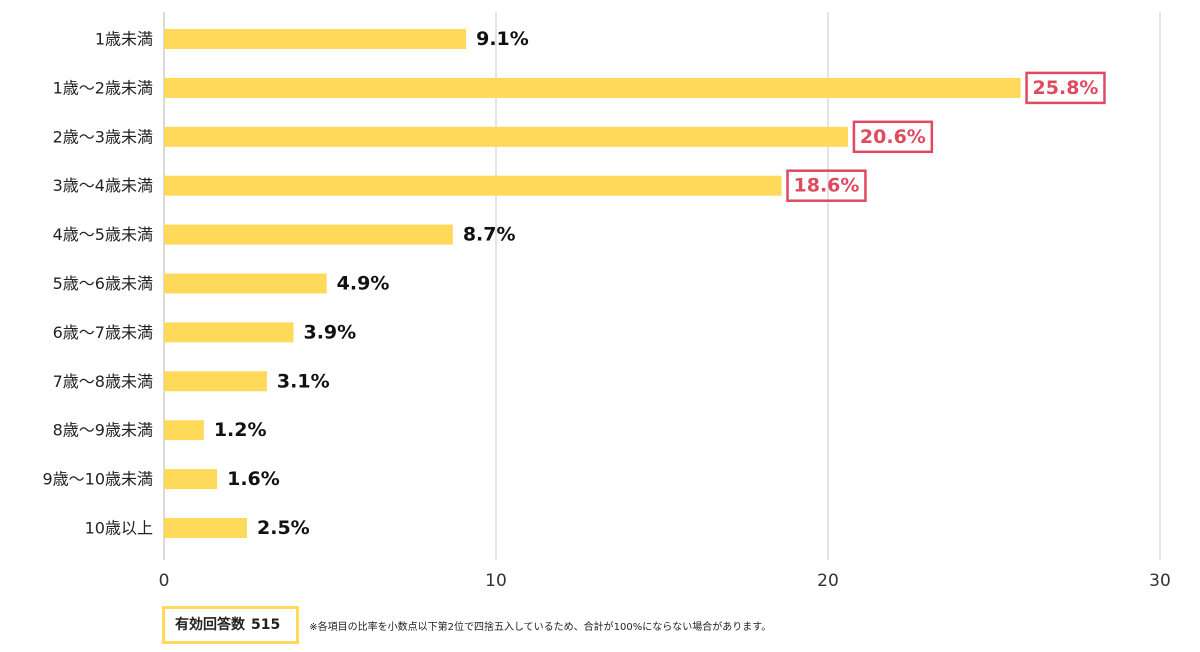 The height and width of the screenshot is (652, 1200). Describe the element at coordinates (103, 87) in the screenshot. I see `category-label: 1歳〜2歳未満` at that location.